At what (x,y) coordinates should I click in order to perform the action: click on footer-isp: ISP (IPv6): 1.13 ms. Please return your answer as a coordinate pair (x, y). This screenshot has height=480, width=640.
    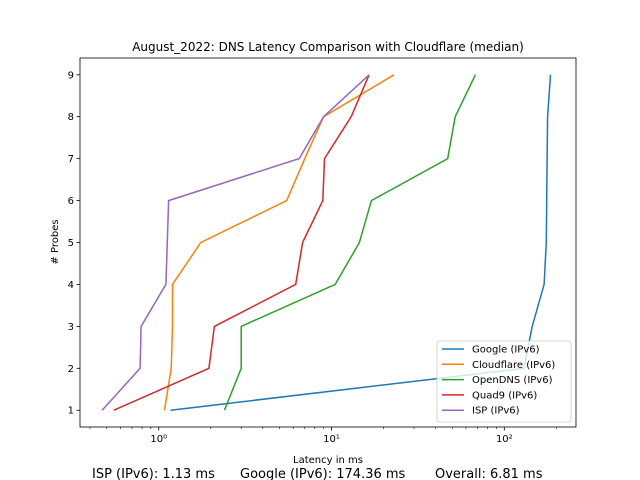
    Looking at the image, I should click on (153, 473).